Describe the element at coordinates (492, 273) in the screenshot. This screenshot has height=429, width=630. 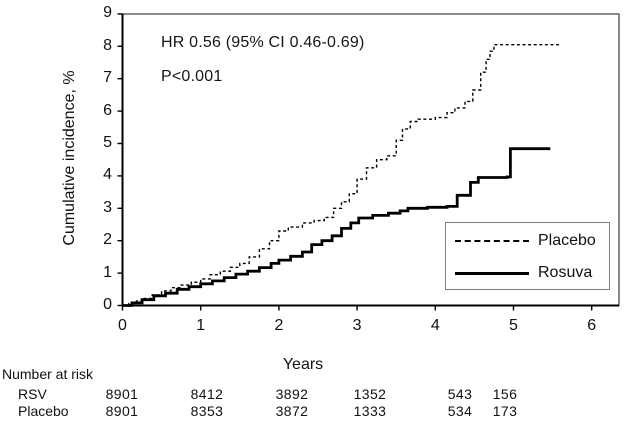
I see `rosuva-solid-line-sample` at that location.